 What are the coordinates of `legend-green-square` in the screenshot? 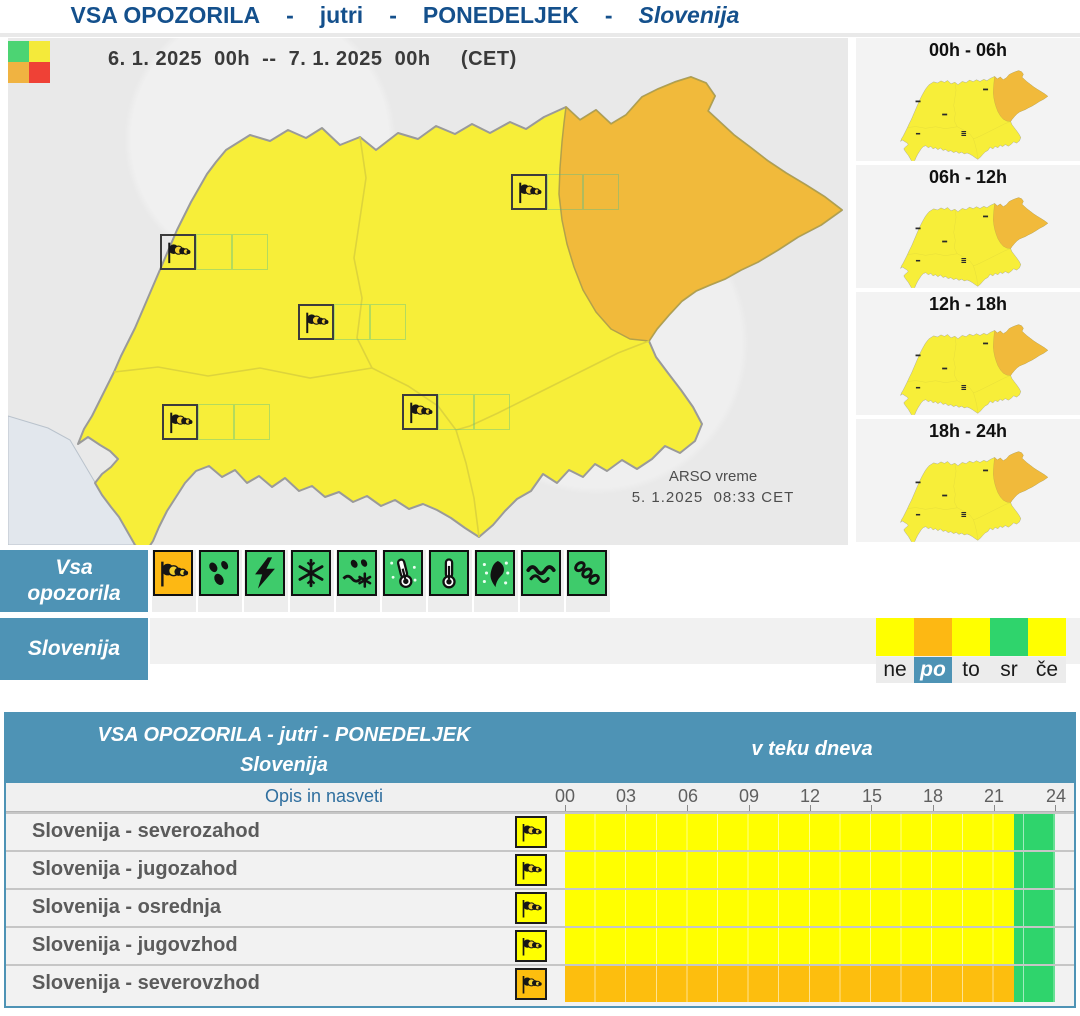 It's located at (18, 51).